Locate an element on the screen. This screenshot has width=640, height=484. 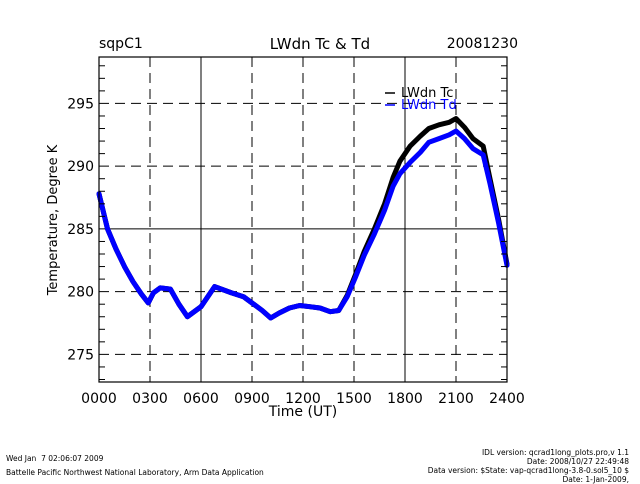
x-axis-label: Time (UT) is located at coordinates (302, 412).